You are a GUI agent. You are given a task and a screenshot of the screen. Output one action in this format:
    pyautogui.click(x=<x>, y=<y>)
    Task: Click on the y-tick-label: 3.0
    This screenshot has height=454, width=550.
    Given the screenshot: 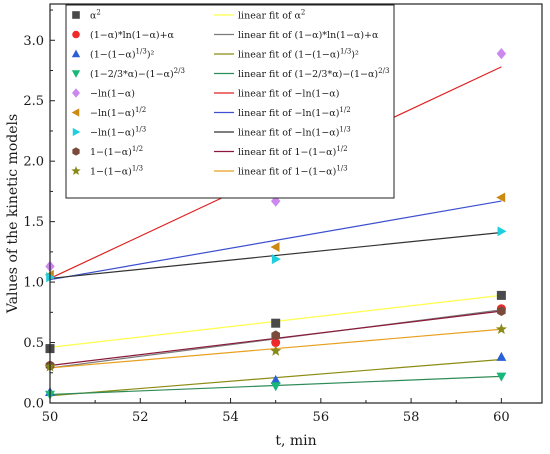 What is the action you would take?
    pyautogui.click(x=33, y=41)
    